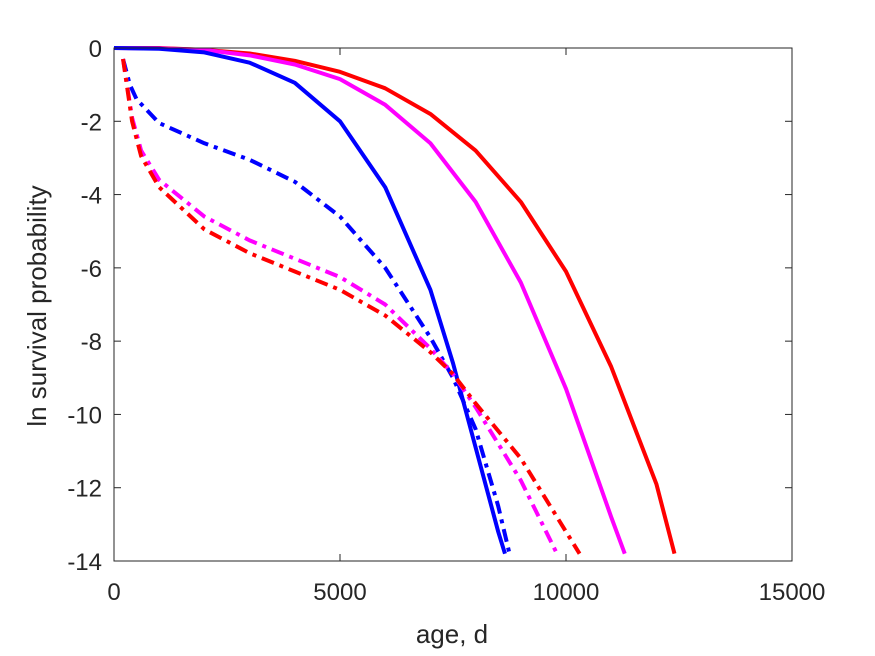 The image size is (875, 656). What do you see at coordinates (84, 489) in the screenshot?
I see `y-tick-label: -12` at bounding box center [84, 489].